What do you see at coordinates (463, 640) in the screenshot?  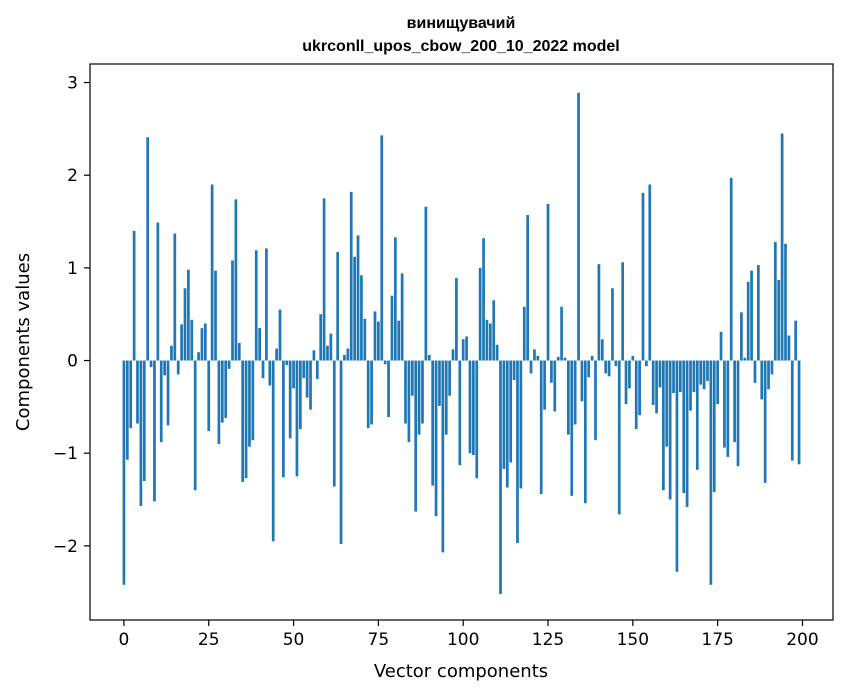 I see `x-tick-label: 100` at bounding box center [463, 640].